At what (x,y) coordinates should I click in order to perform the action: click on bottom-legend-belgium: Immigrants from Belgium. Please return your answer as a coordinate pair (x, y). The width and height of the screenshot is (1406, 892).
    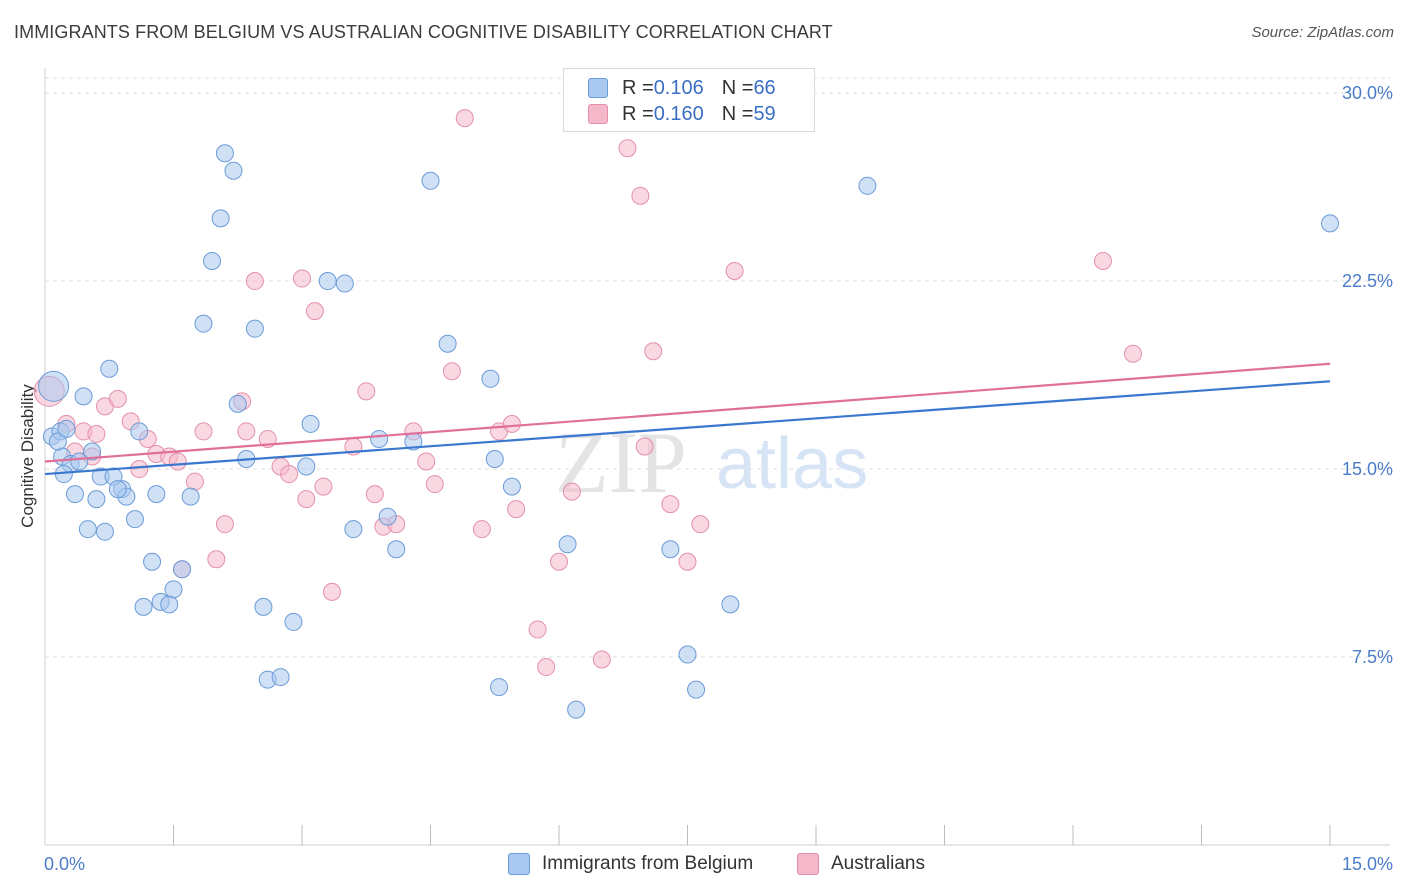
    Looking at the image, I should click on (630, 864).